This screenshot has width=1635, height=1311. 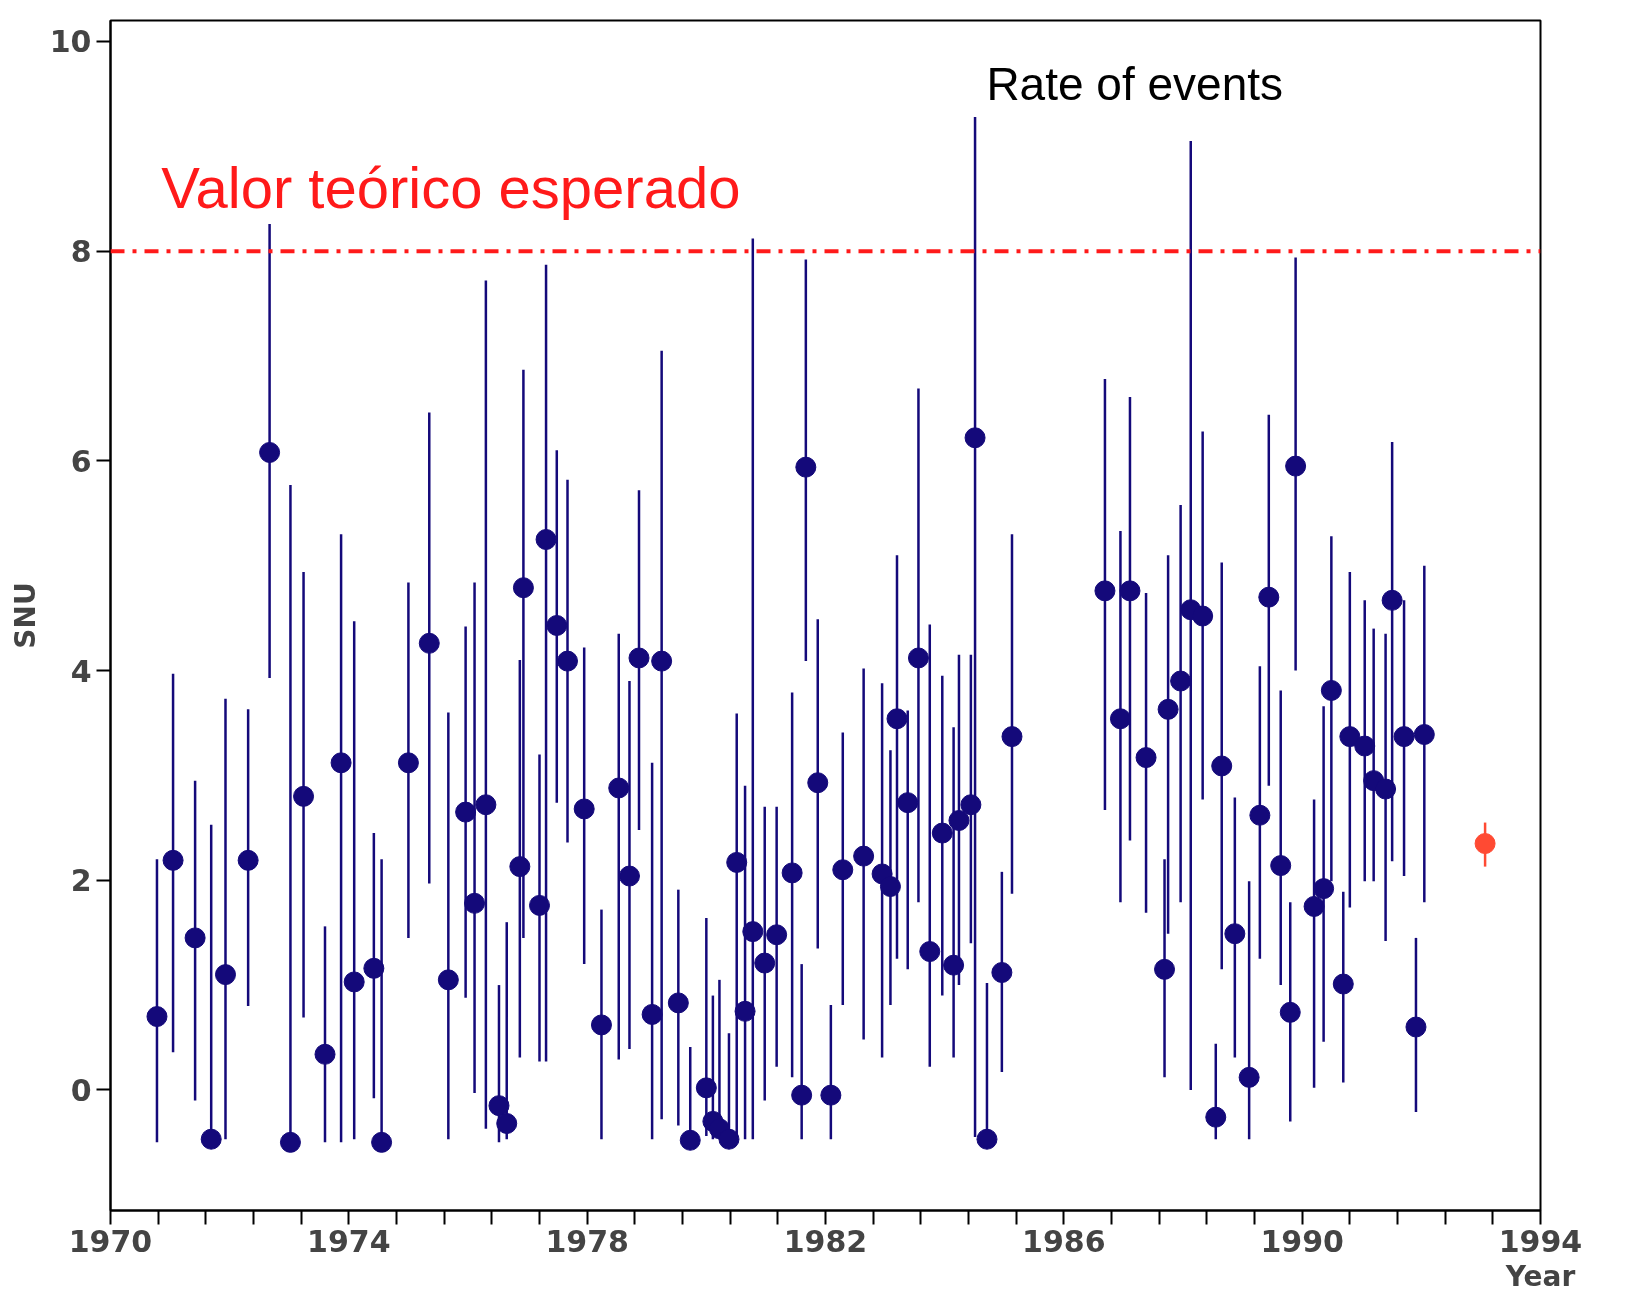 What do you see at coordinates (349, 1241) in the screenshot?
I see `x-tick-label: 1974` at bounding box center [349, 1241].